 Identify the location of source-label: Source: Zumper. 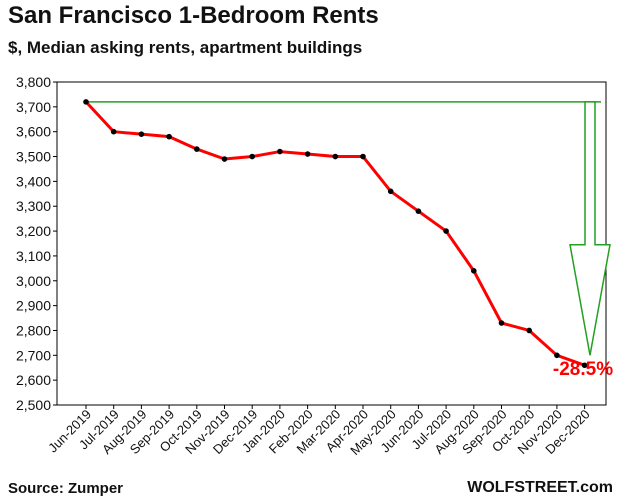
(66, 488).